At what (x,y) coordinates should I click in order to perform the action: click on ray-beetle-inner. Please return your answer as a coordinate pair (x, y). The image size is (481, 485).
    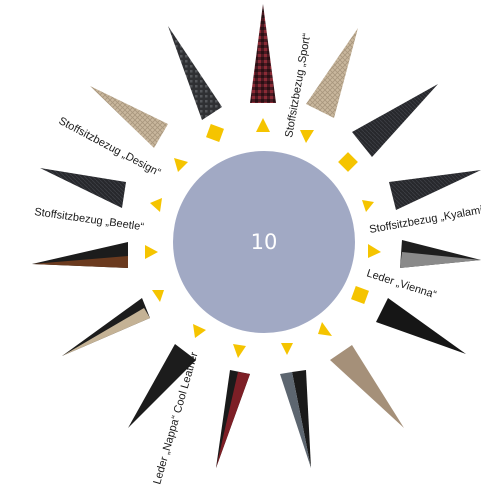
    Looking at the image, I should click on (80, 262).